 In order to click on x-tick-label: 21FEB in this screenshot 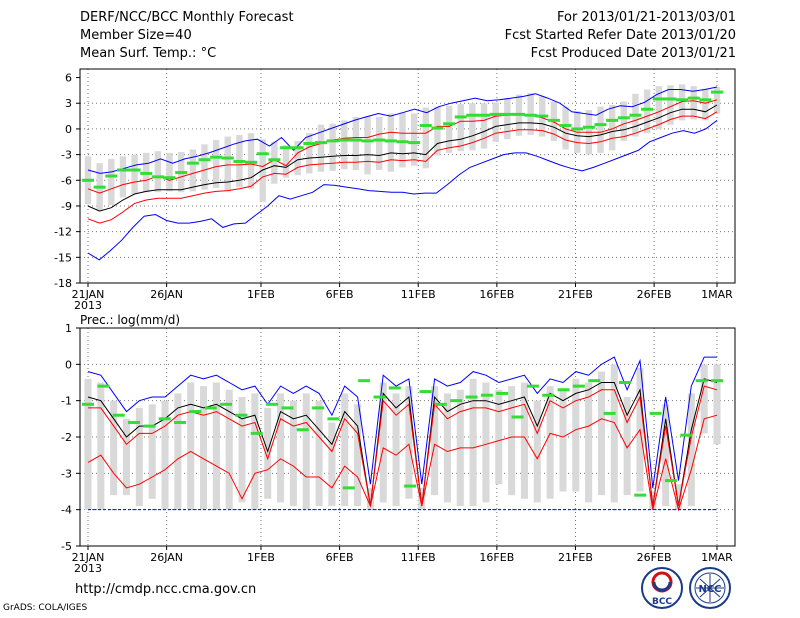, I will do `click(575, 294)`.